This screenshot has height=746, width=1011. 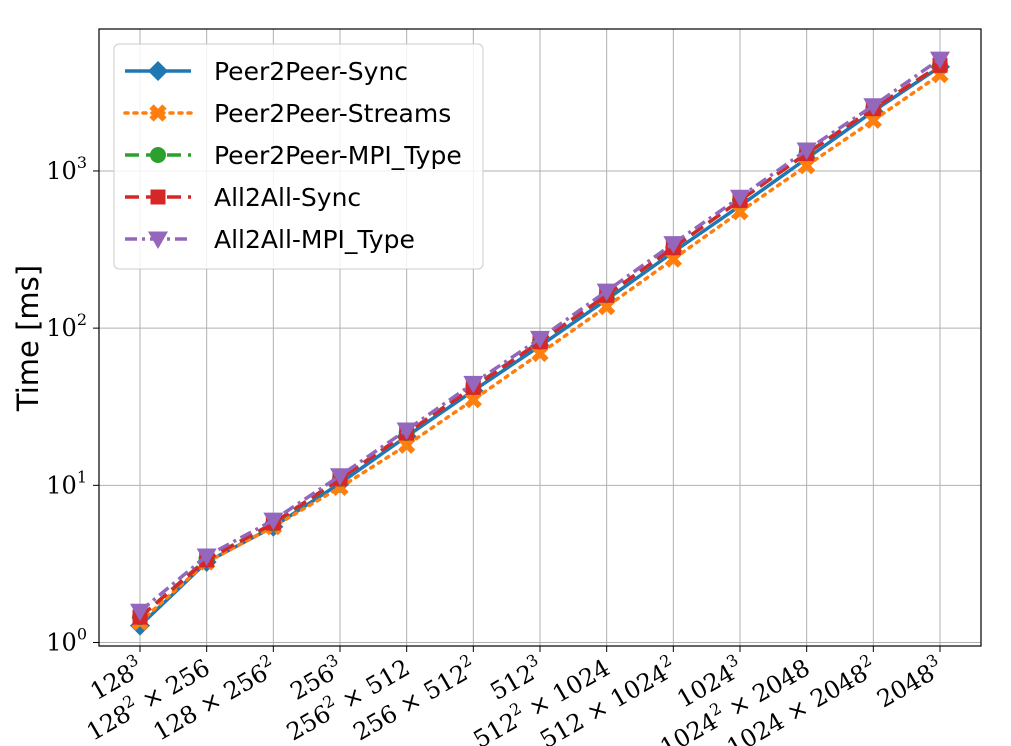 I want to click on x-tick-label: 20483, so click(x=909, y=681).